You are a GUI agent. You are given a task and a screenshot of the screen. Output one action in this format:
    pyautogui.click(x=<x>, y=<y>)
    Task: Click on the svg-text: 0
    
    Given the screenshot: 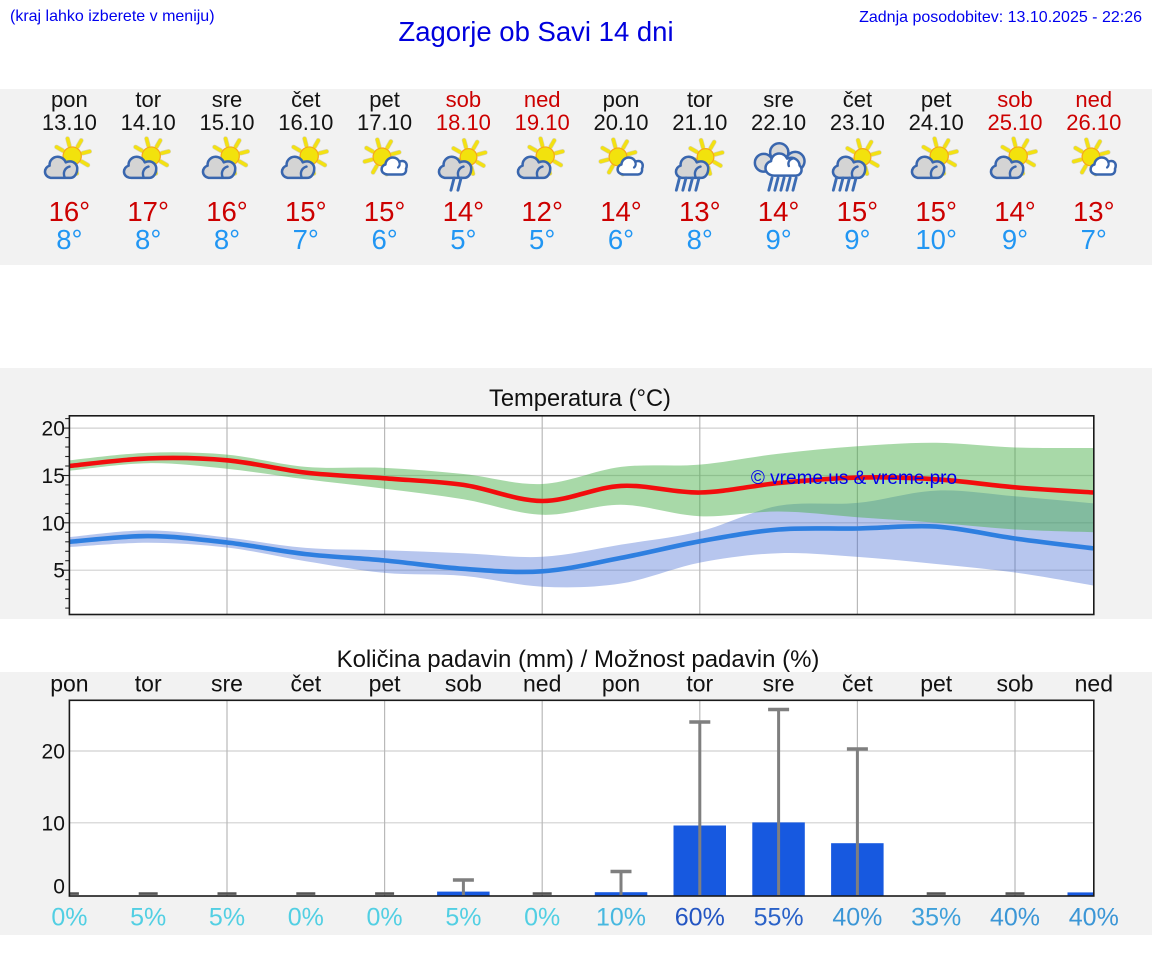 What is the action you would take?
    pyautogui.click(x=59, y=887)
    